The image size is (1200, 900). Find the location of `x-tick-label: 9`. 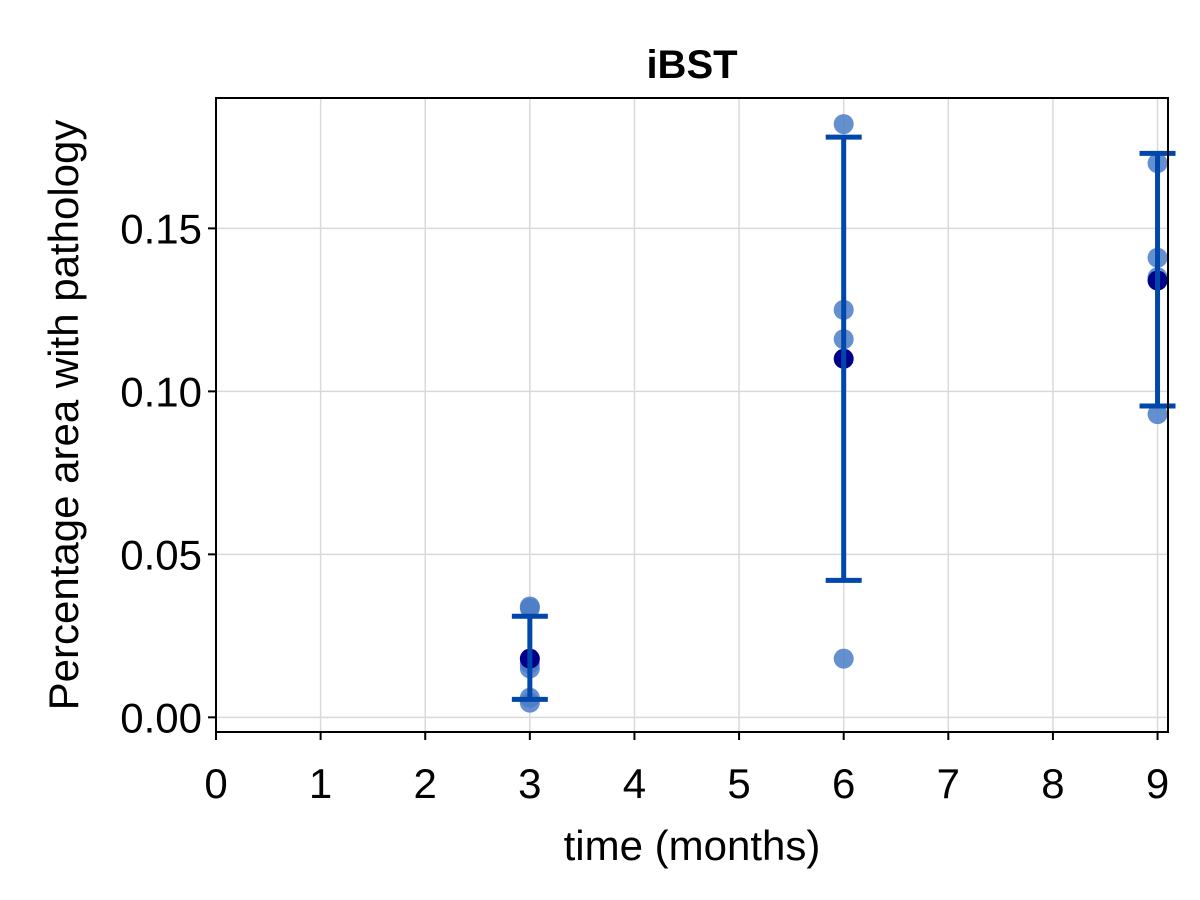

x-tick-label: 9 is located at coordinates (1157, 783).